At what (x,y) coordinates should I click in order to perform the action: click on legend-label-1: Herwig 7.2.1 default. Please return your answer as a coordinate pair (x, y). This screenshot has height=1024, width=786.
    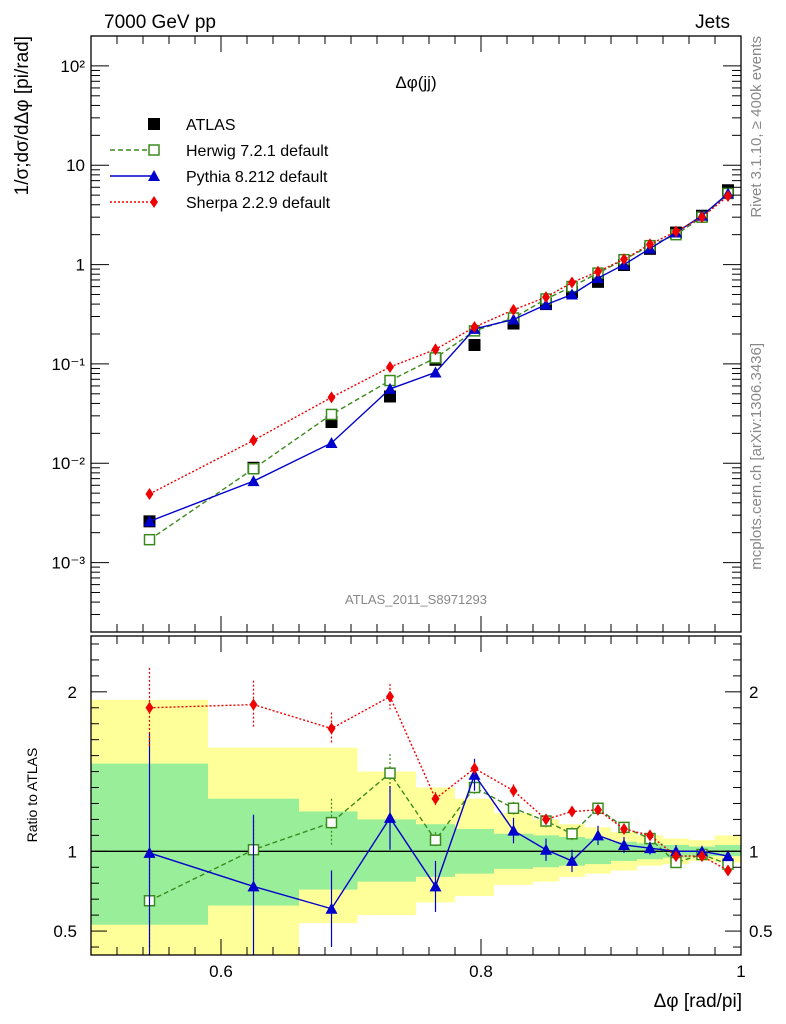
    Looking at the image, I should click on (257, 151).